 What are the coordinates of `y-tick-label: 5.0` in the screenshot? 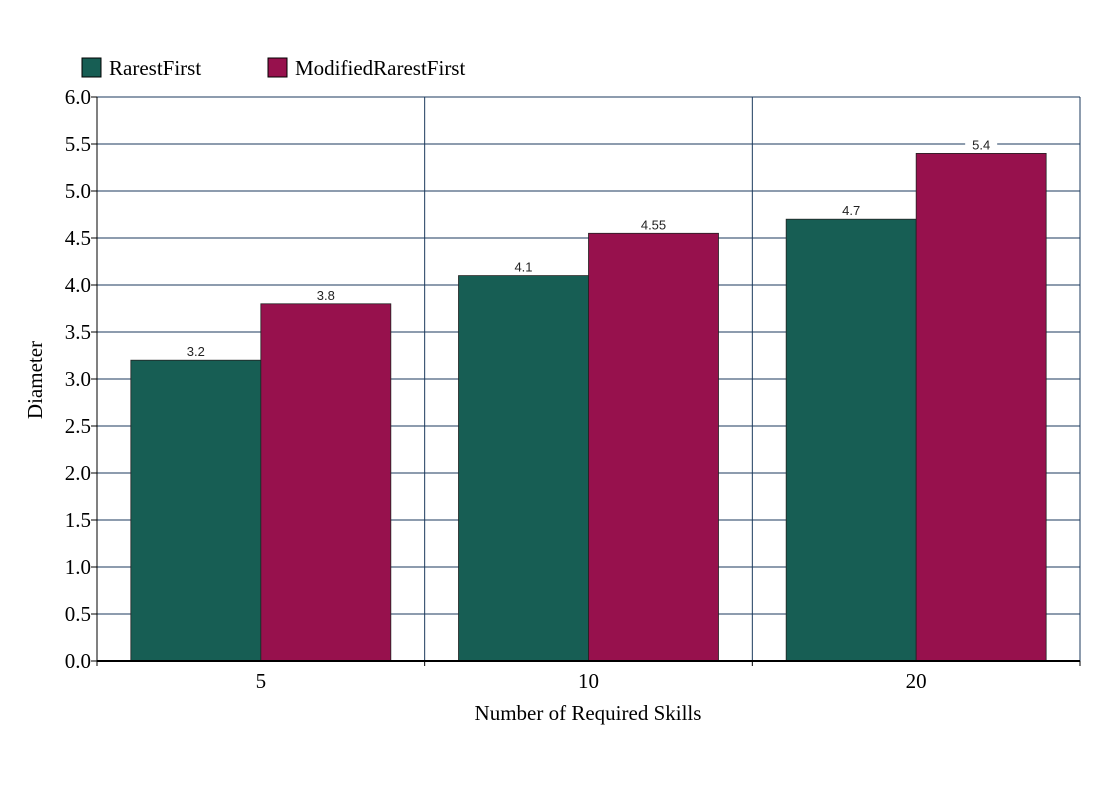 It's located at (78, 191).